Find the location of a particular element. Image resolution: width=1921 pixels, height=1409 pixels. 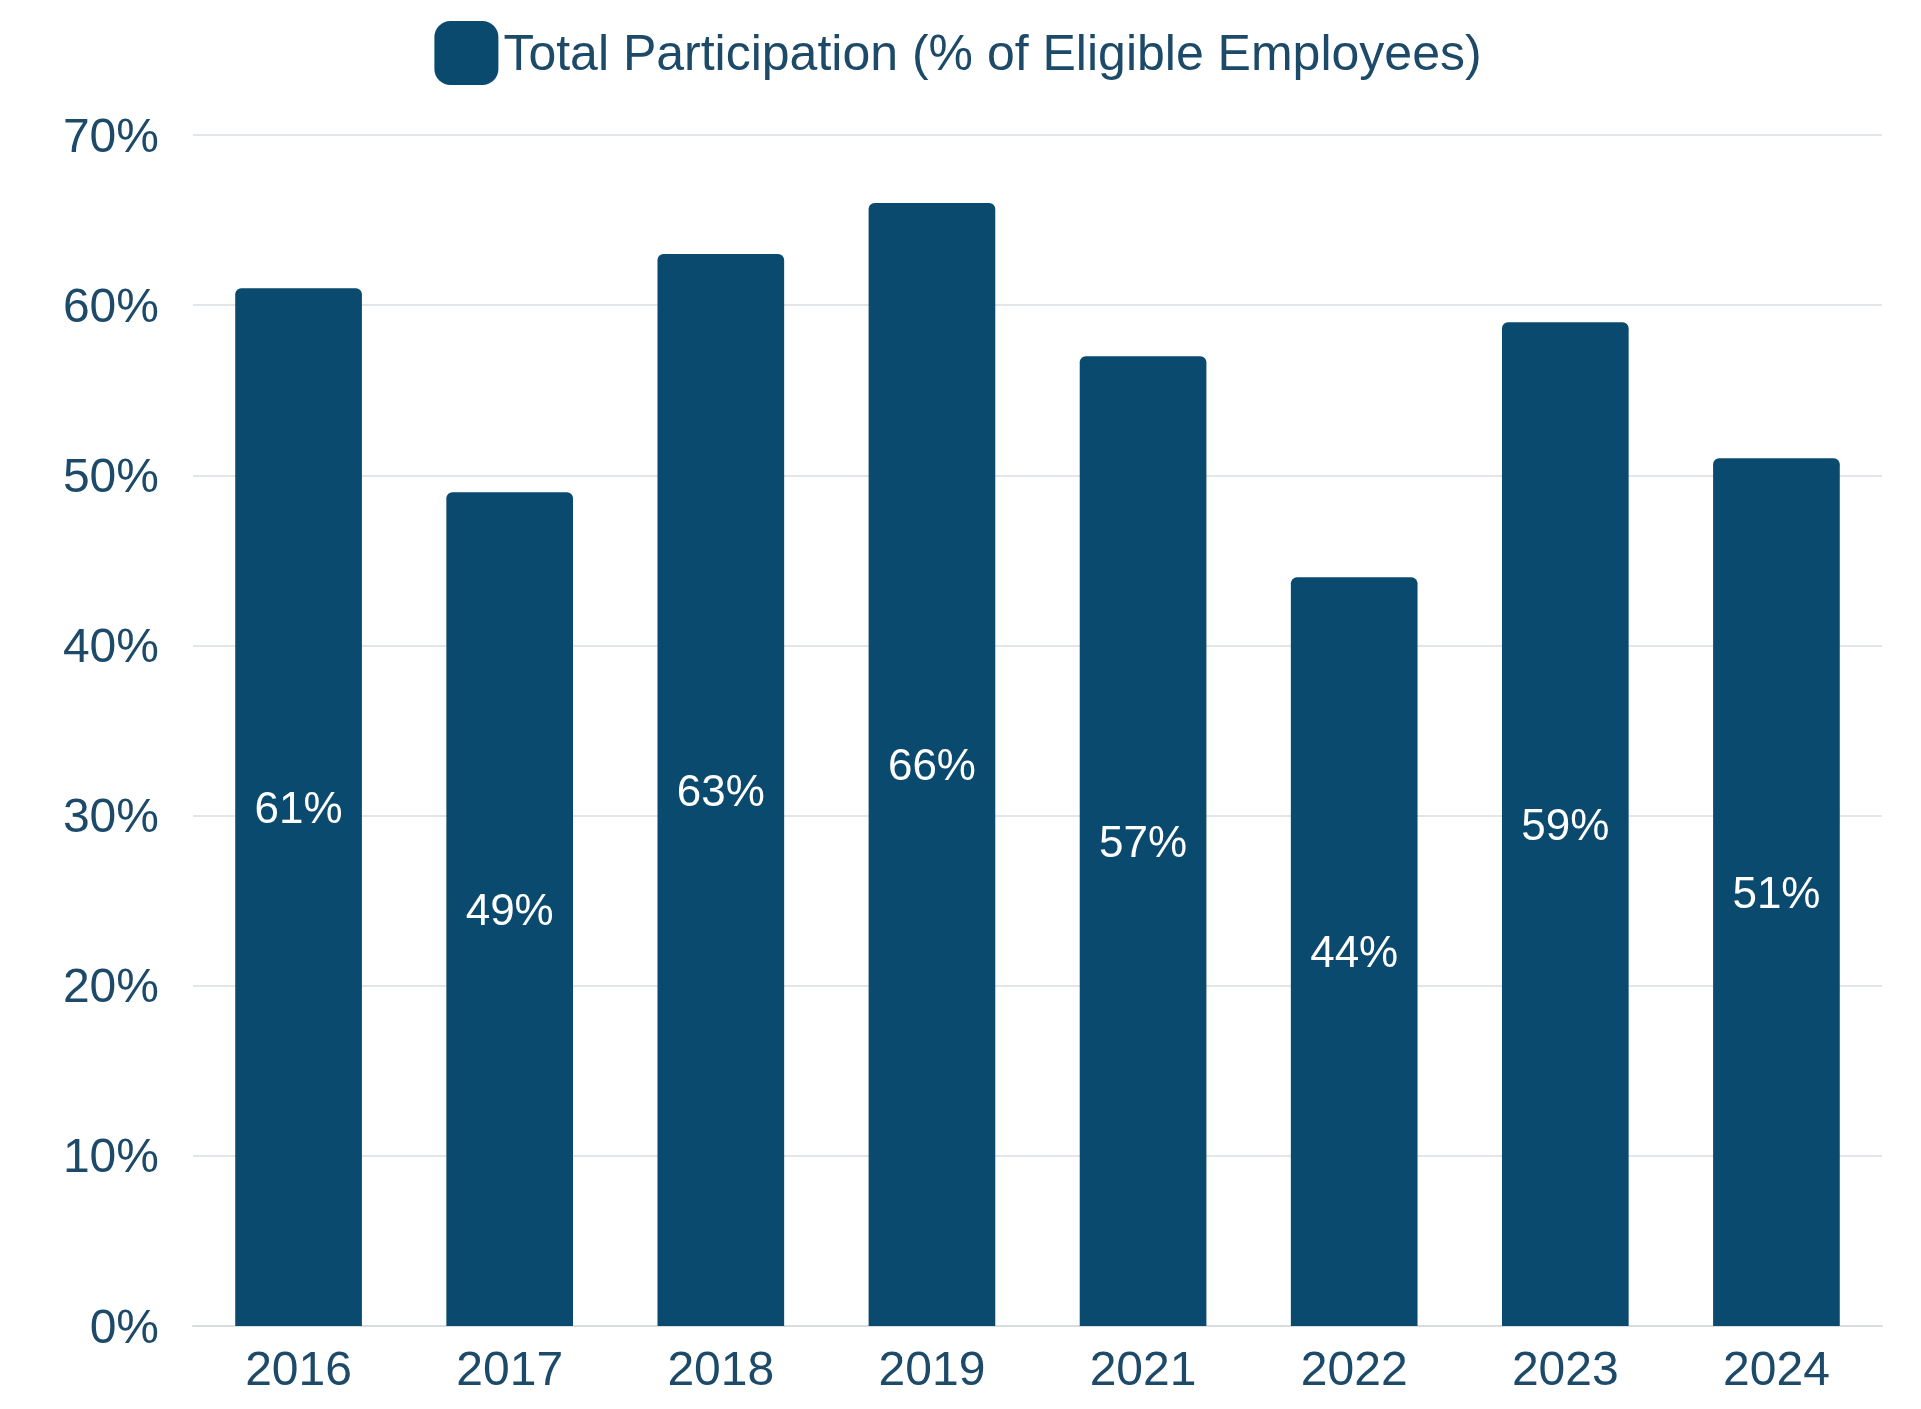

x-tick-label: 2019 is located at coordinates (932, 1368).